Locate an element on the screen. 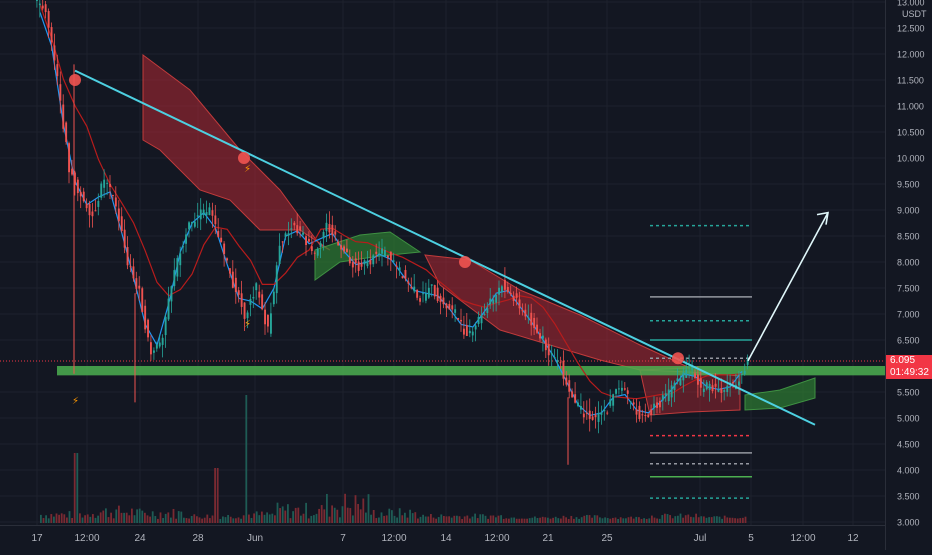 The width and height of the screenshot is (932, 555). price-tick-label: 13.000 is located at coordinates (911, 4).